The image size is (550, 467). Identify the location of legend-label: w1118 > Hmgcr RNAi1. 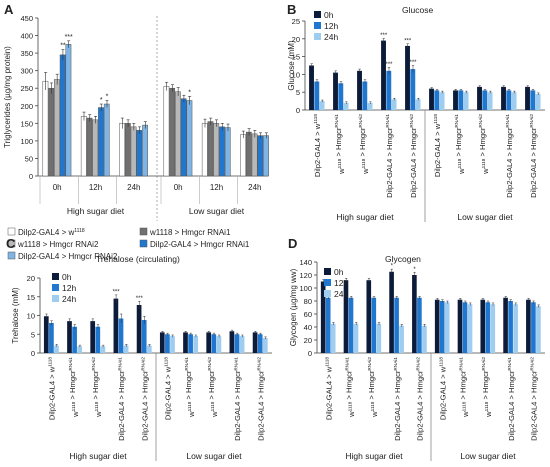
(190, 232).